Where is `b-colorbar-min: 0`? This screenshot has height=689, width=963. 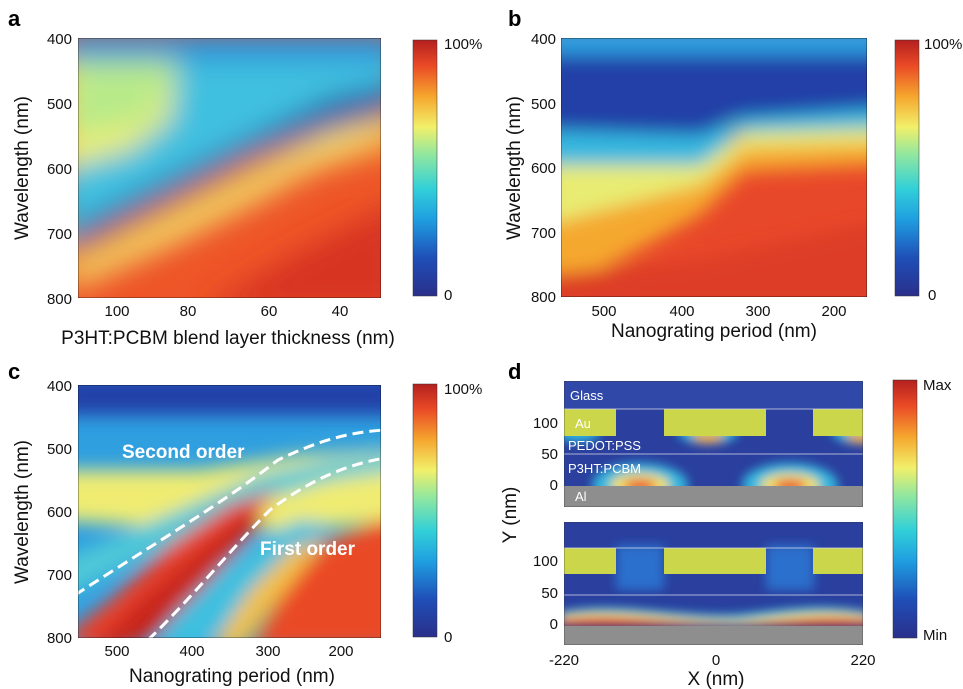 b-colorbar-min: 0 is located at coordinates (932, 295).